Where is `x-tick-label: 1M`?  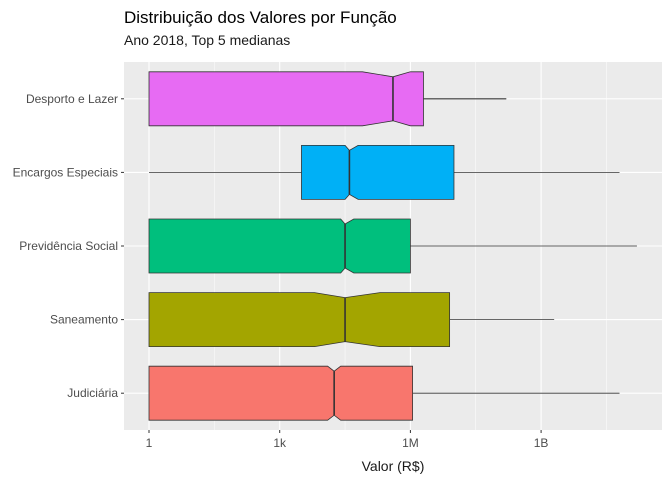 x-tick-label: 1M is located at coordinates (410, 443).